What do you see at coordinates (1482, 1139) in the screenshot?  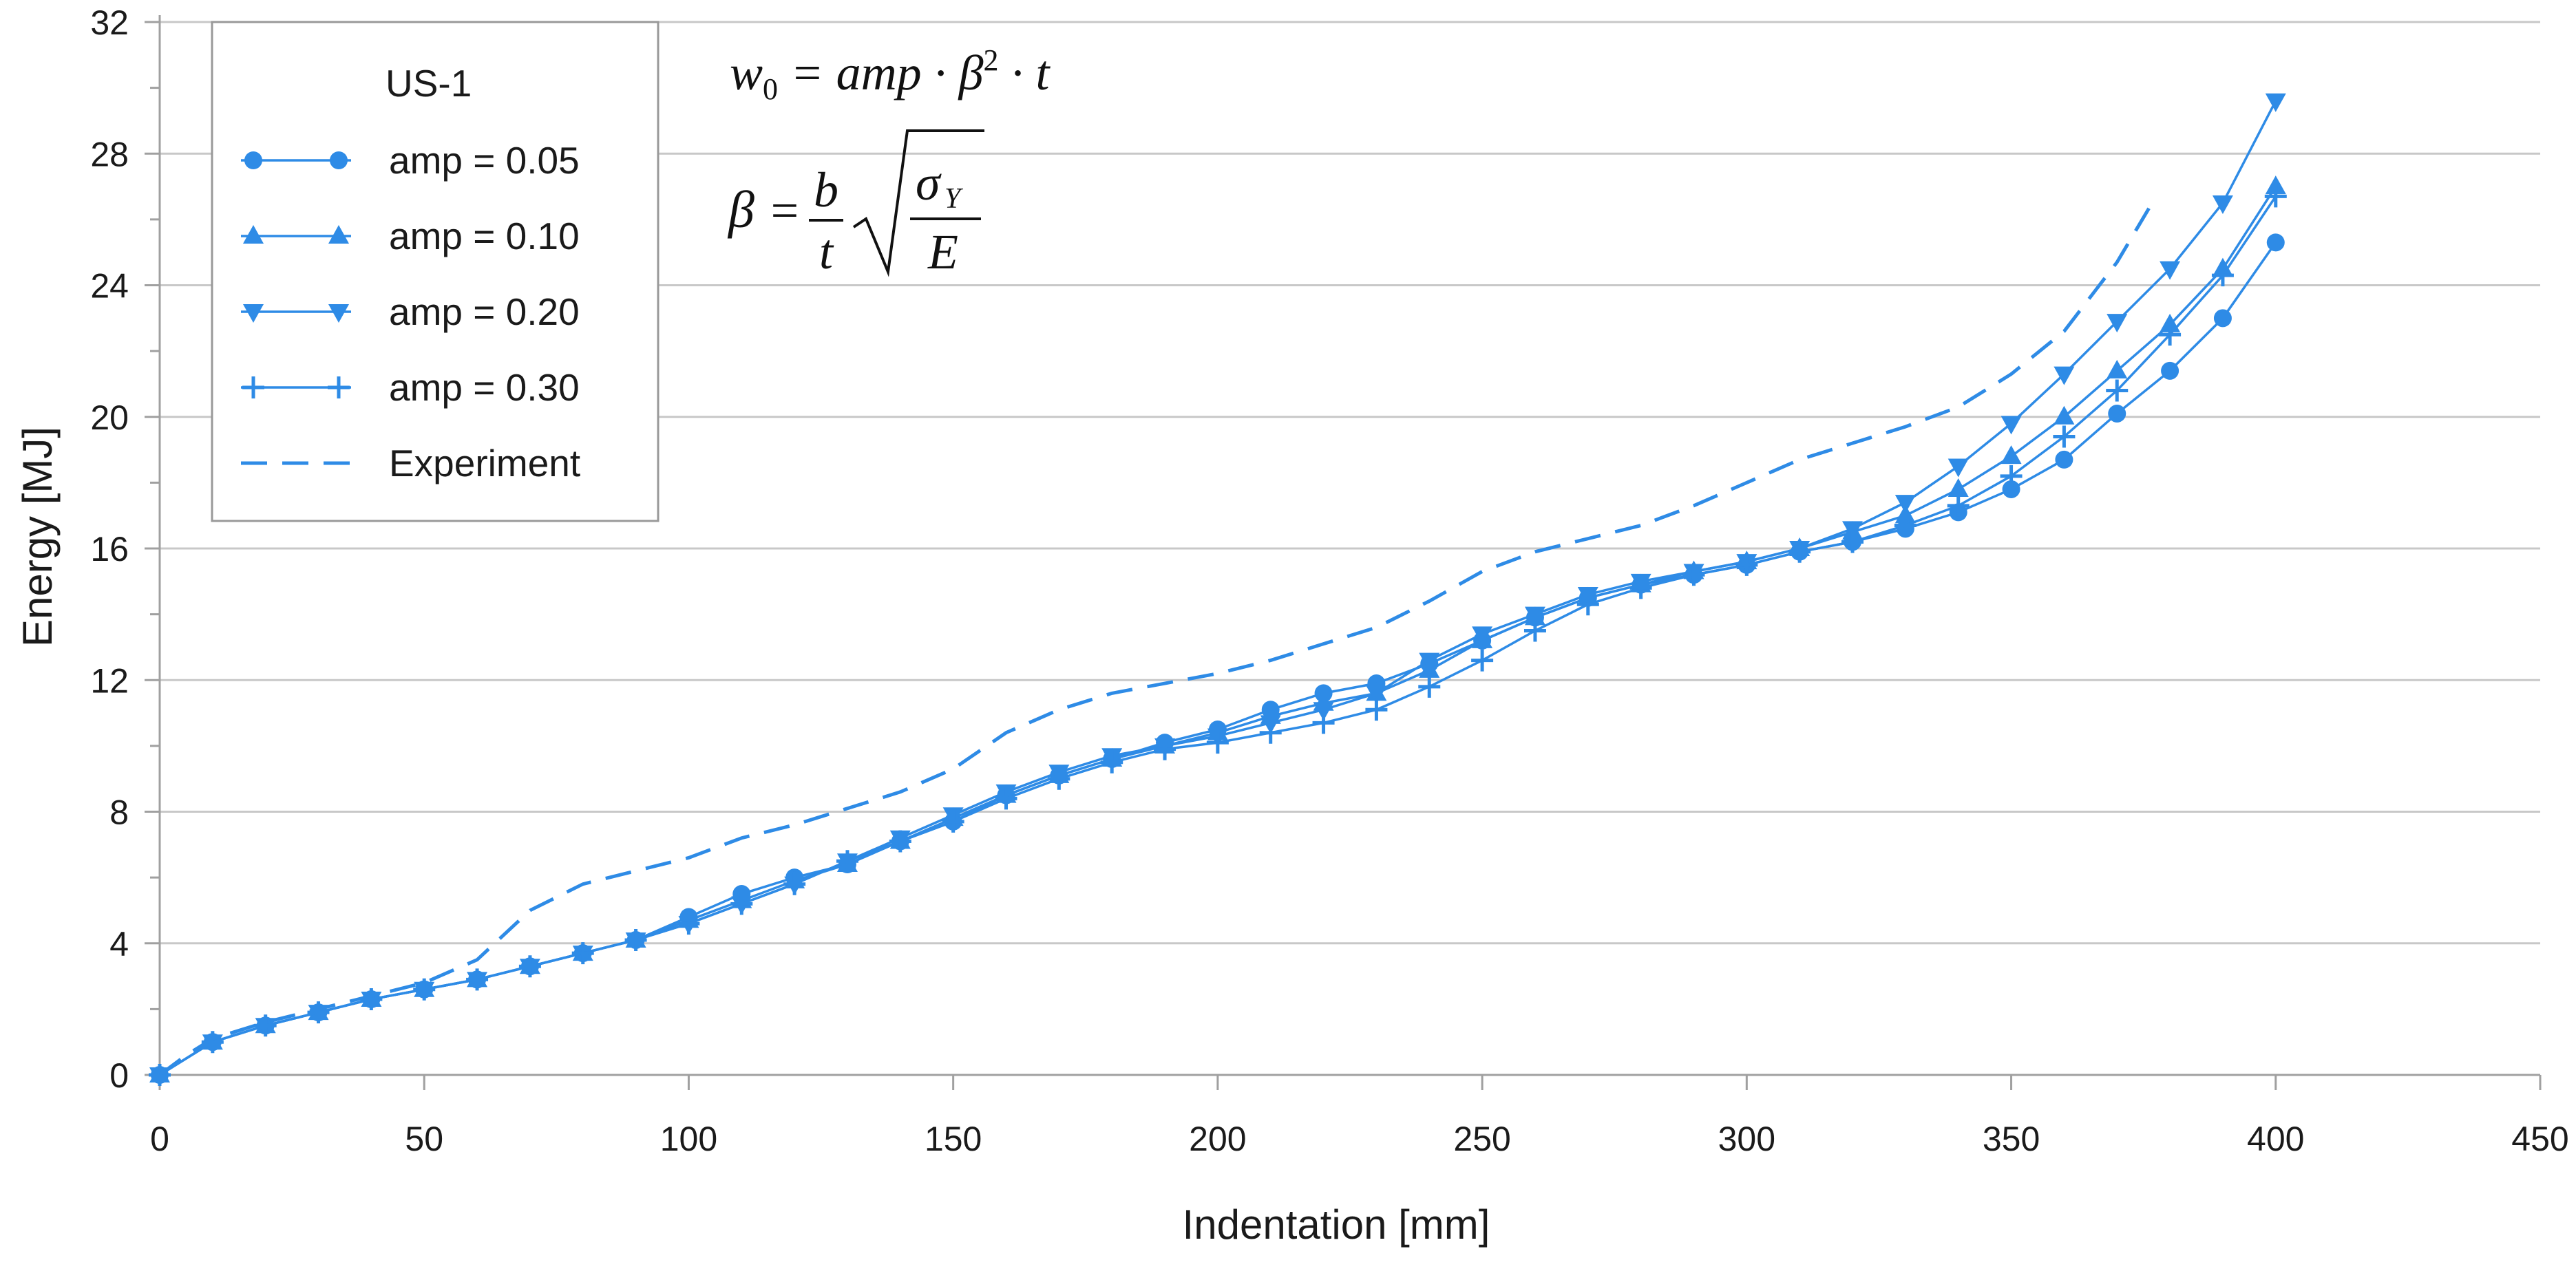 I see `x-tick-label: 250` at bounding box center [1482, 1139].